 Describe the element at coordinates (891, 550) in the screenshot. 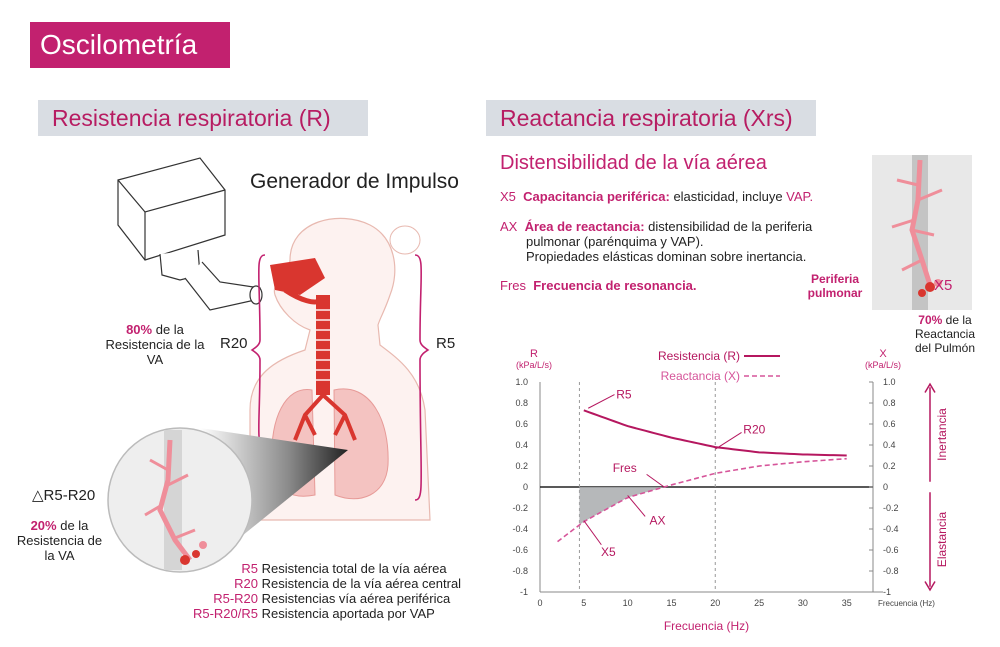

I see `y-tick-label-right: -0.6` at that location.